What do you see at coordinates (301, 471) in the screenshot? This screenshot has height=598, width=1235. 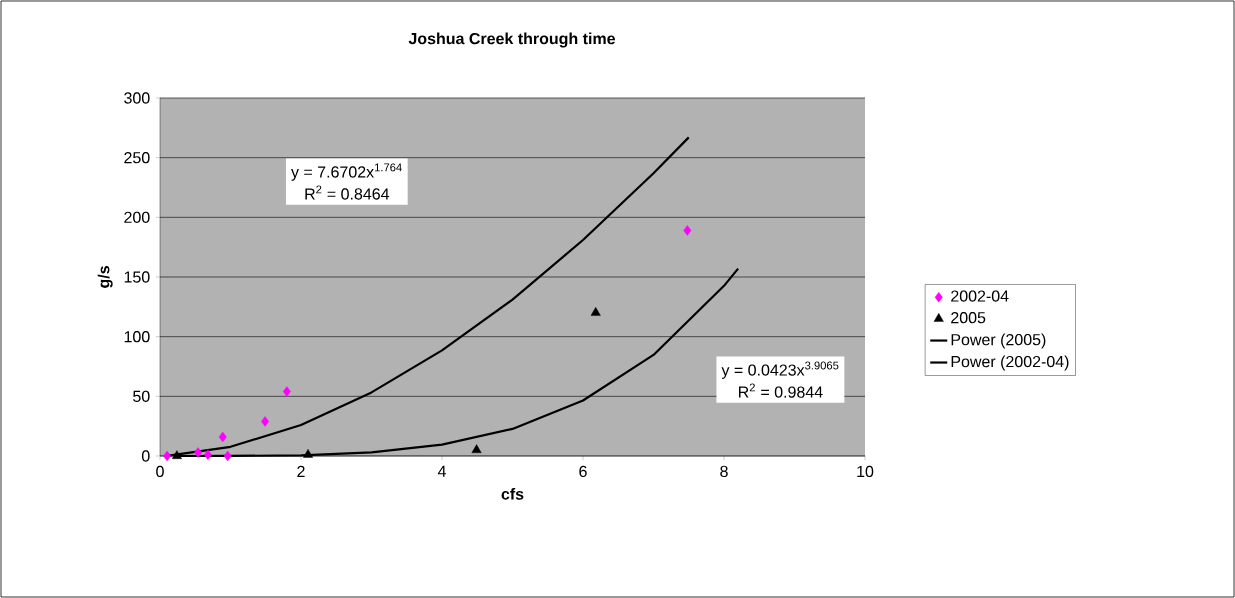 I see `x-tick-label: 2` at bounding box center [301, 471].